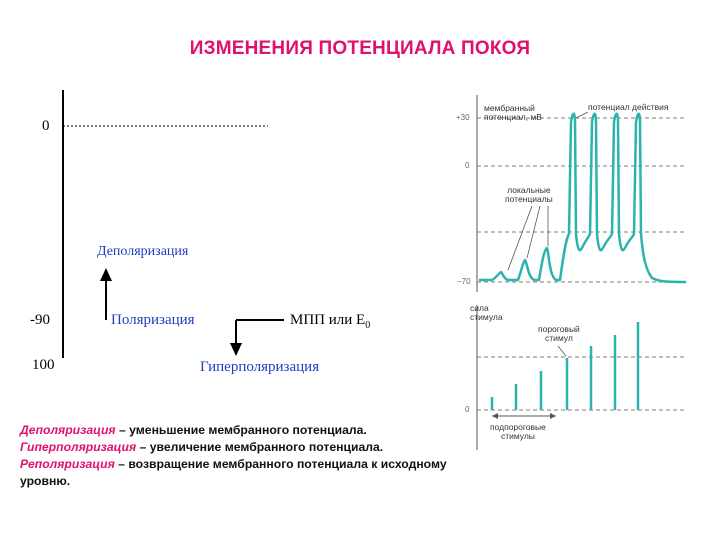 The image size is (720, 540). I want to click on stimulus-strength-label: сила стимула, so click(486, 313).